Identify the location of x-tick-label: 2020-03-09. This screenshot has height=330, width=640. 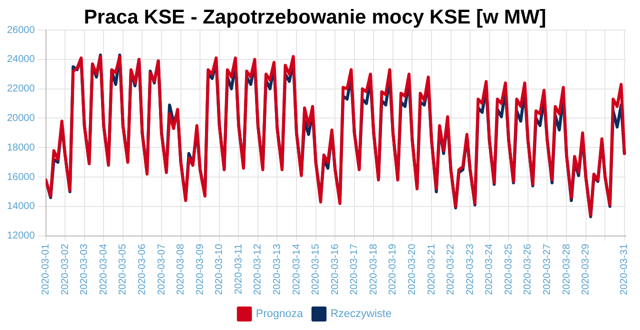
(200, 269).